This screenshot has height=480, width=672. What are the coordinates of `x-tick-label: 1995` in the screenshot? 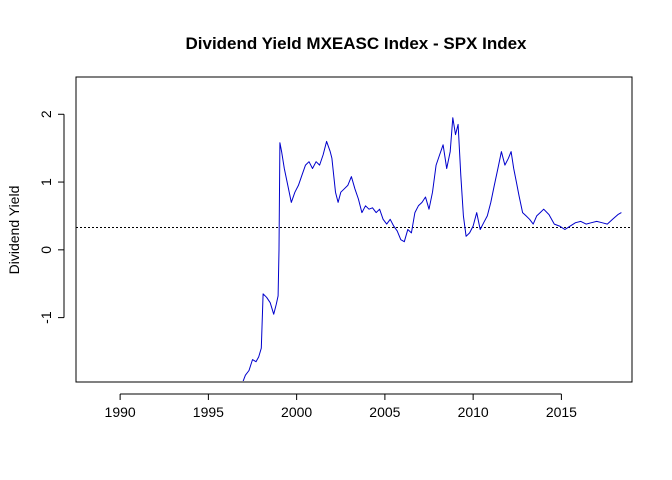 It's located at (208, 412).